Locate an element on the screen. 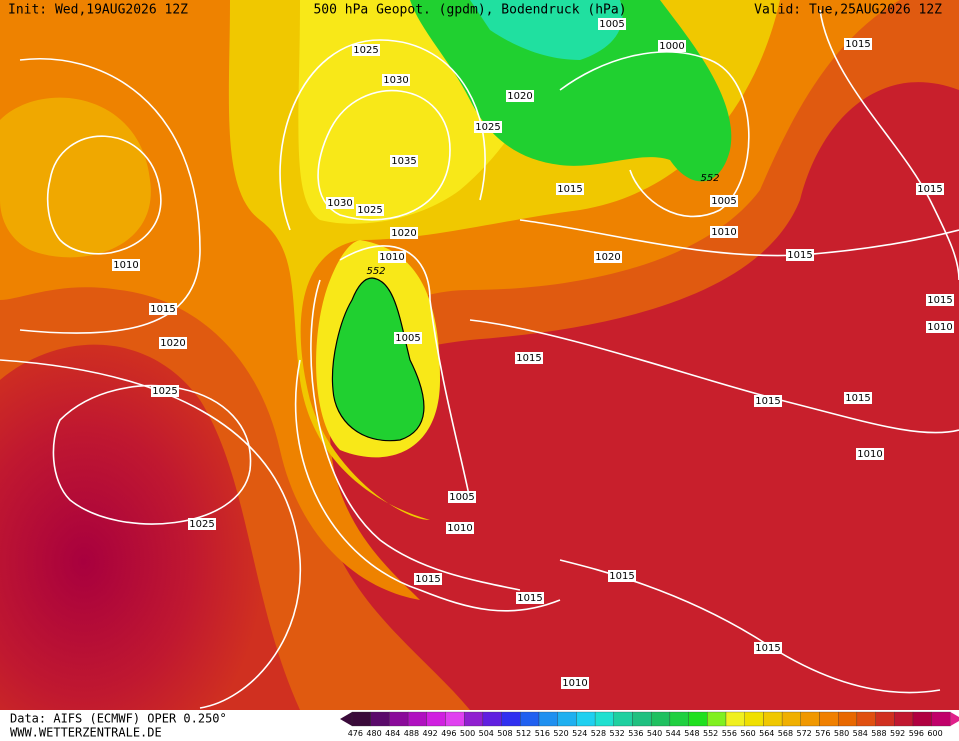 This screenshot has width=959, height=741. colorbar-label: 496 is located at coordinates (448, 733).